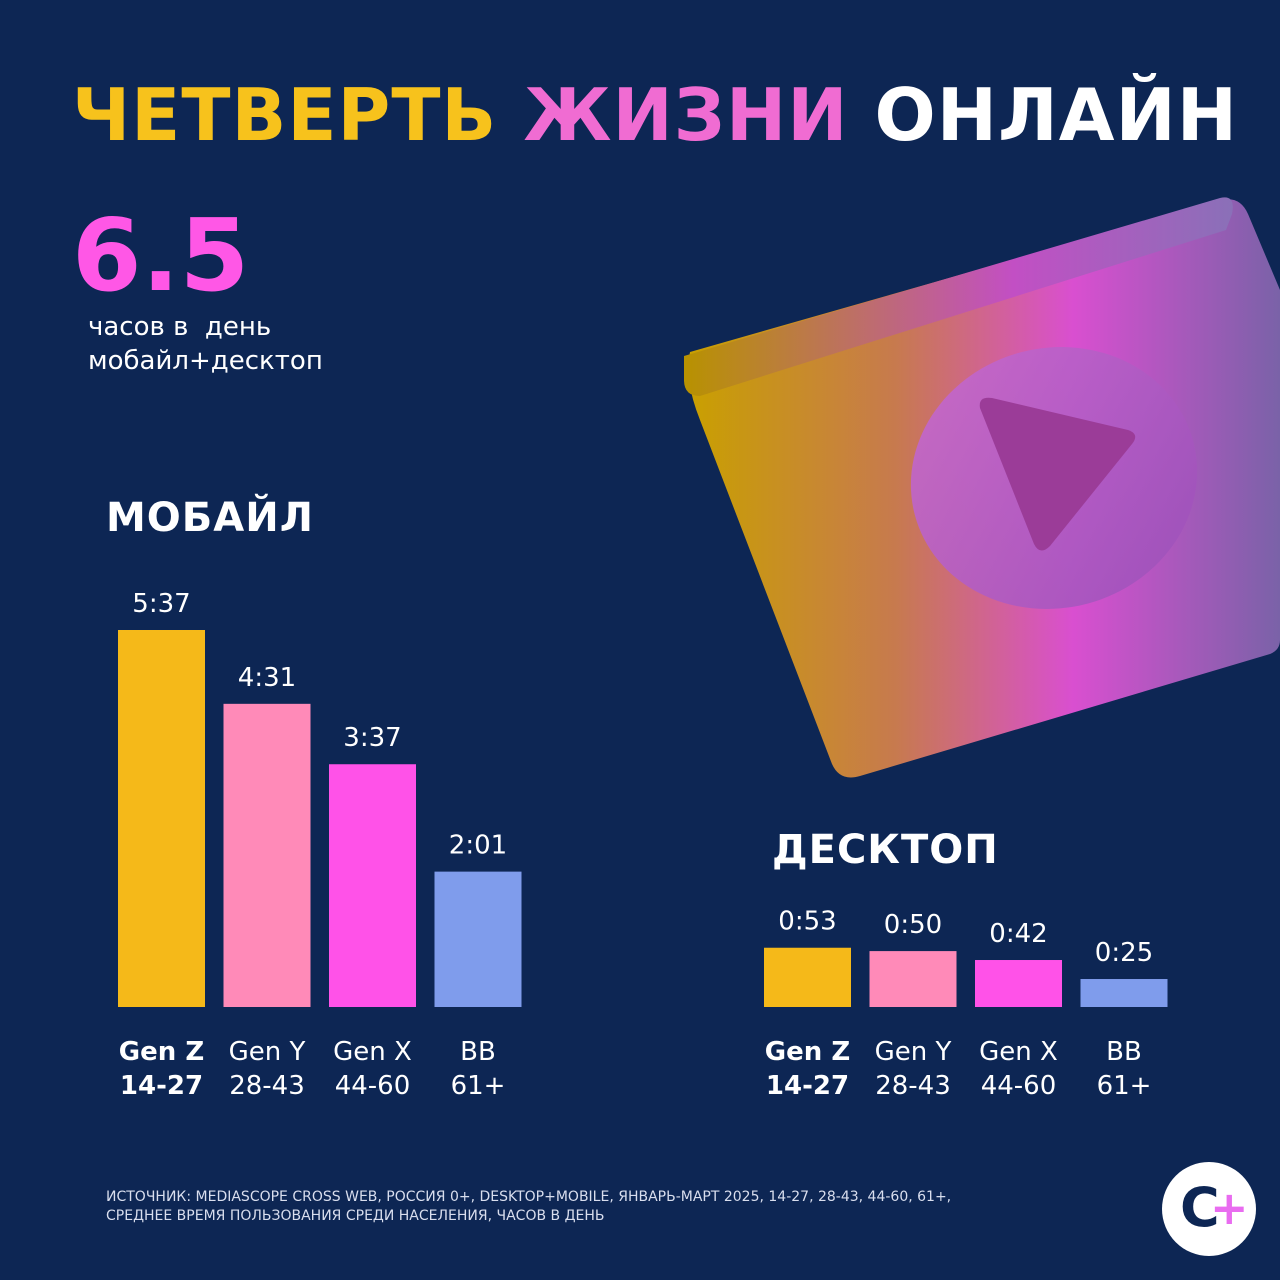 The height and width of the screenshot is (1280, 1280). What do you see at coordinates (267, 1052) in the screenshot?
I see `mobile-category-name: Gen Y` at bounding box center [267, 1052].